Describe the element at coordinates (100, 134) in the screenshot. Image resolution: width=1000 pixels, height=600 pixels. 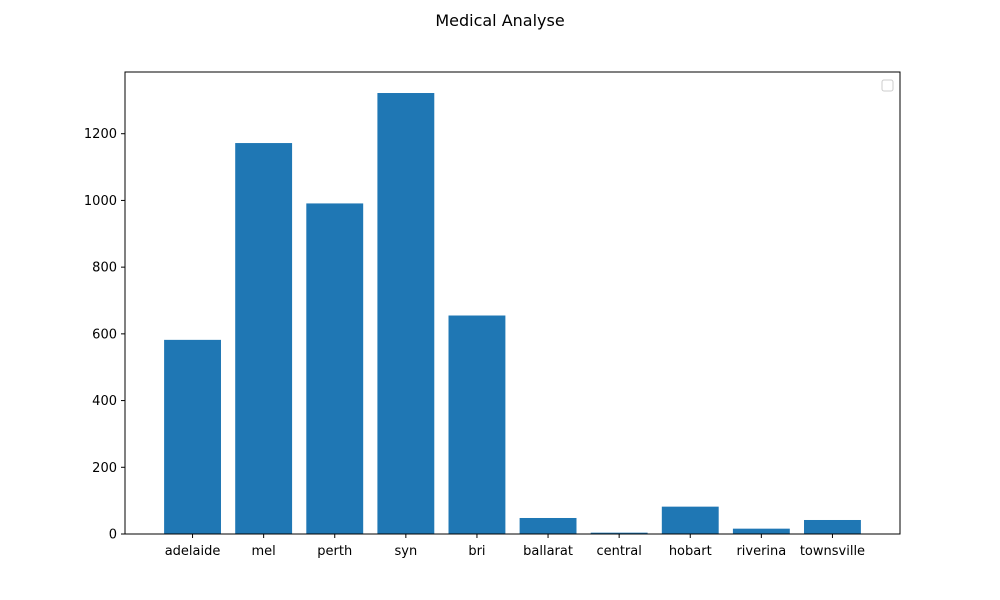
I see `y-tick-label: 1200` at that location.